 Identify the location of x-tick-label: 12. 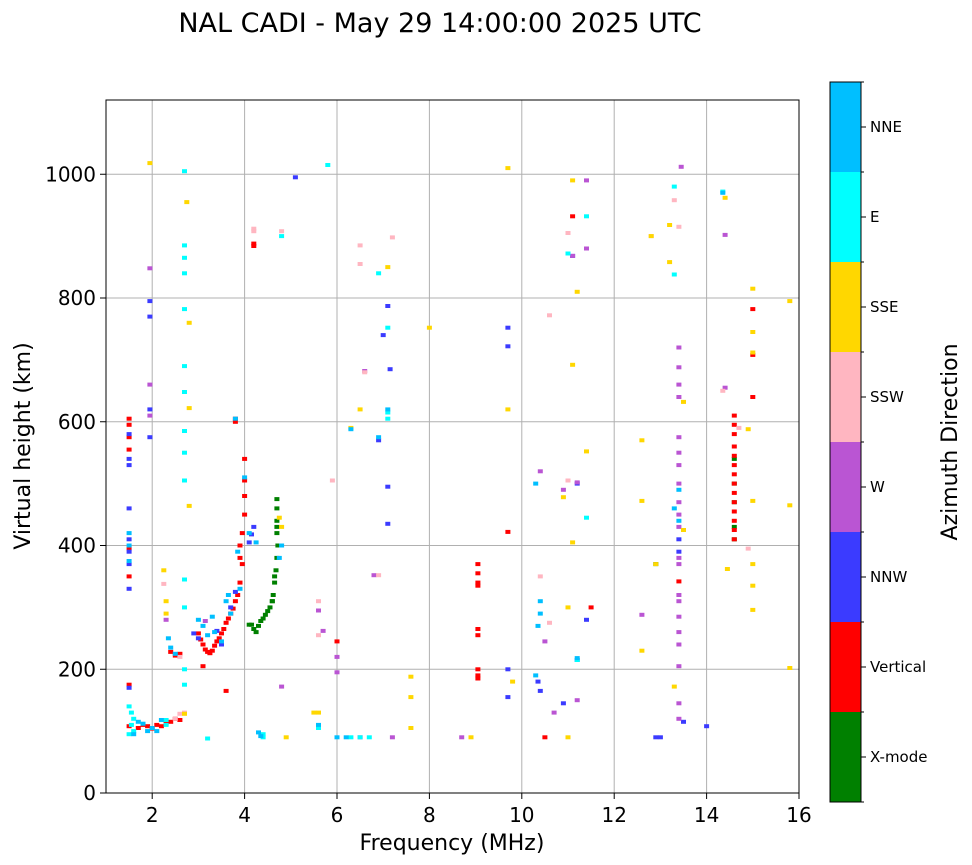
(613, 815).